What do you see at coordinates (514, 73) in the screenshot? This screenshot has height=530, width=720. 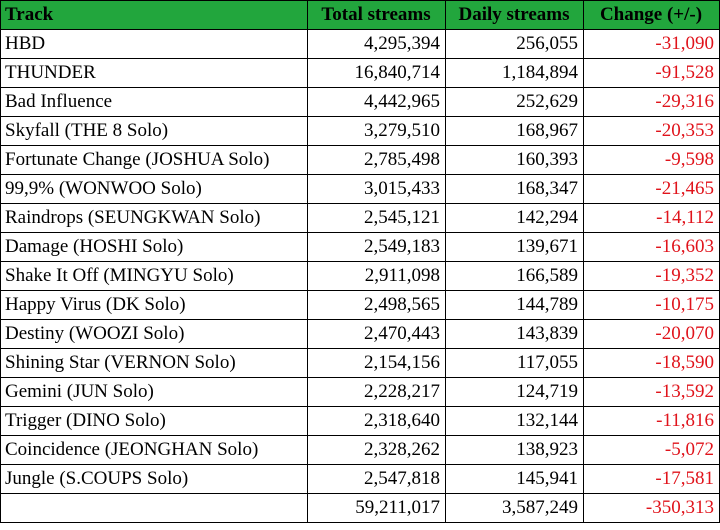 I see `daily-streams-cell: 1,184,894` at bounding box center [514, 73].